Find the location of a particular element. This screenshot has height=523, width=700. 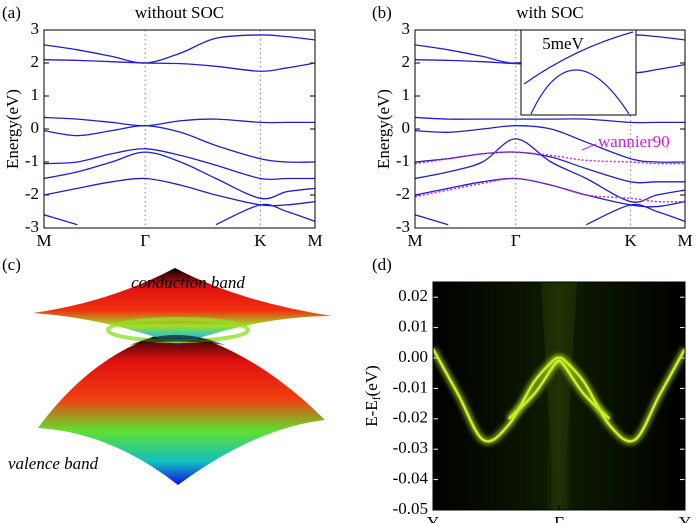

valence-surface is located at coordinates (181, 407).